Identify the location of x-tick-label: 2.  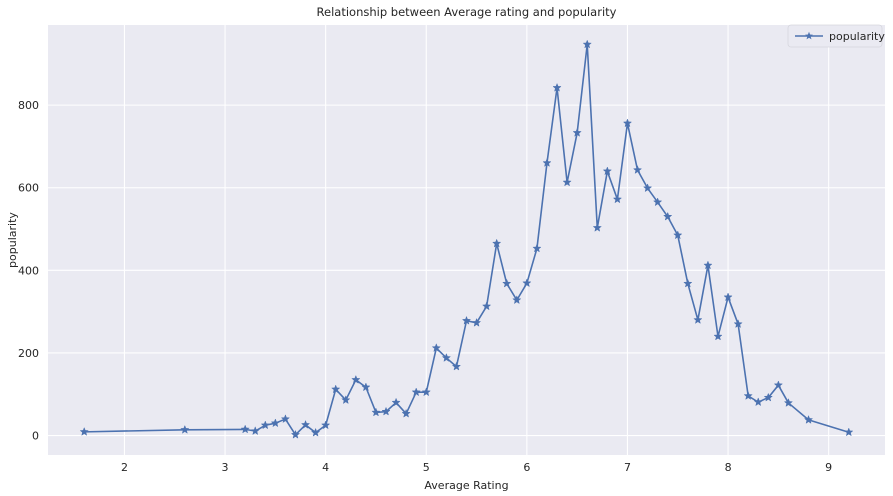
(124, 467).